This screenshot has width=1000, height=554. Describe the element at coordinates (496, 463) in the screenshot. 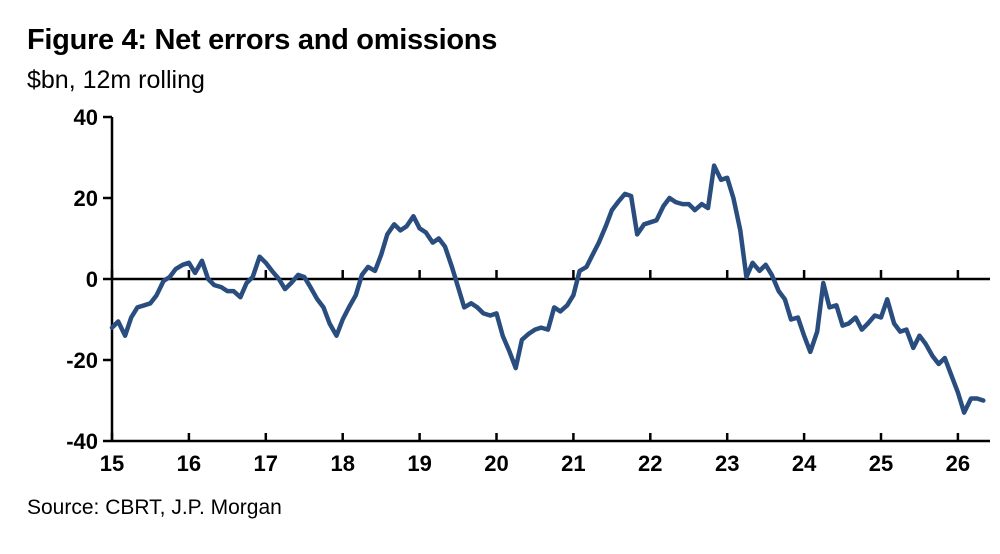

I see `x-tick-label: 20` at that location.